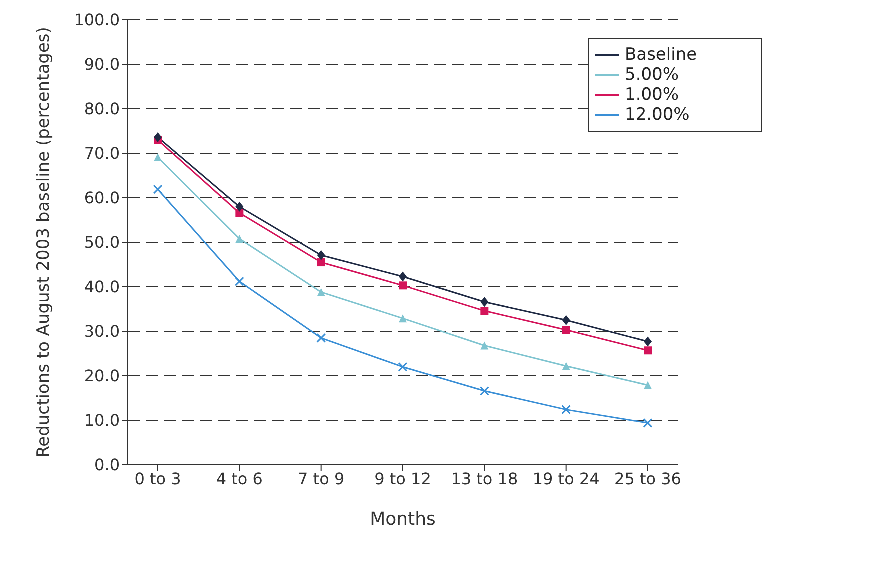  What do you see at coordinates (102, 242) in the screenshot?
I see `y-tick-label: 50.0` at bounding box center [102, 242].